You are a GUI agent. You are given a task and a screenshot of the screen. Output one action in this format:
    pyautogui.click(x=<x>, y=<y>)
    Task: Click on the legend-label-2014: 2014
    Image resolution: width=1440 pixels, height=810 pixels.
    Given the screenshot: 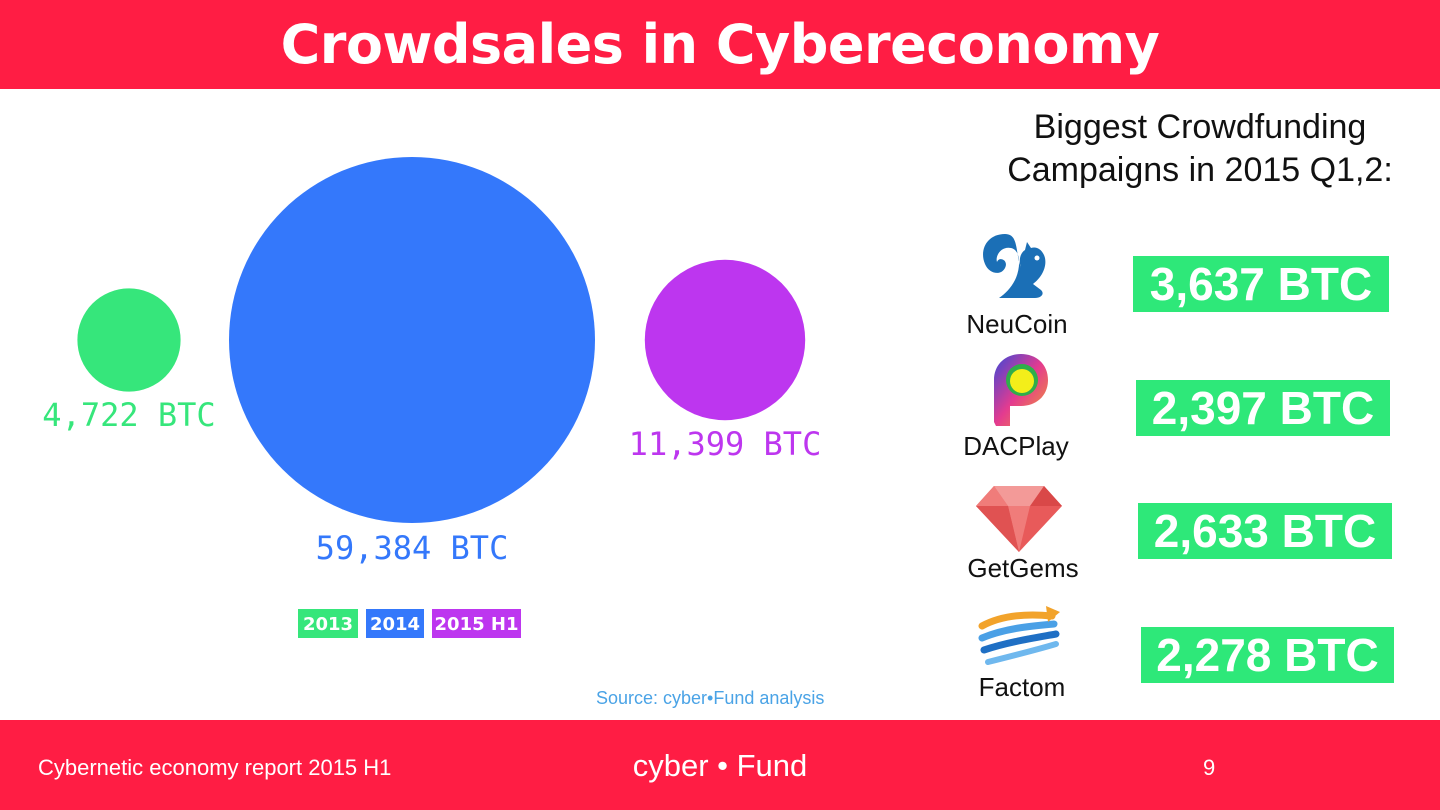 What is the action you would take?
    pyautogui.click(x=395, y=624)
    